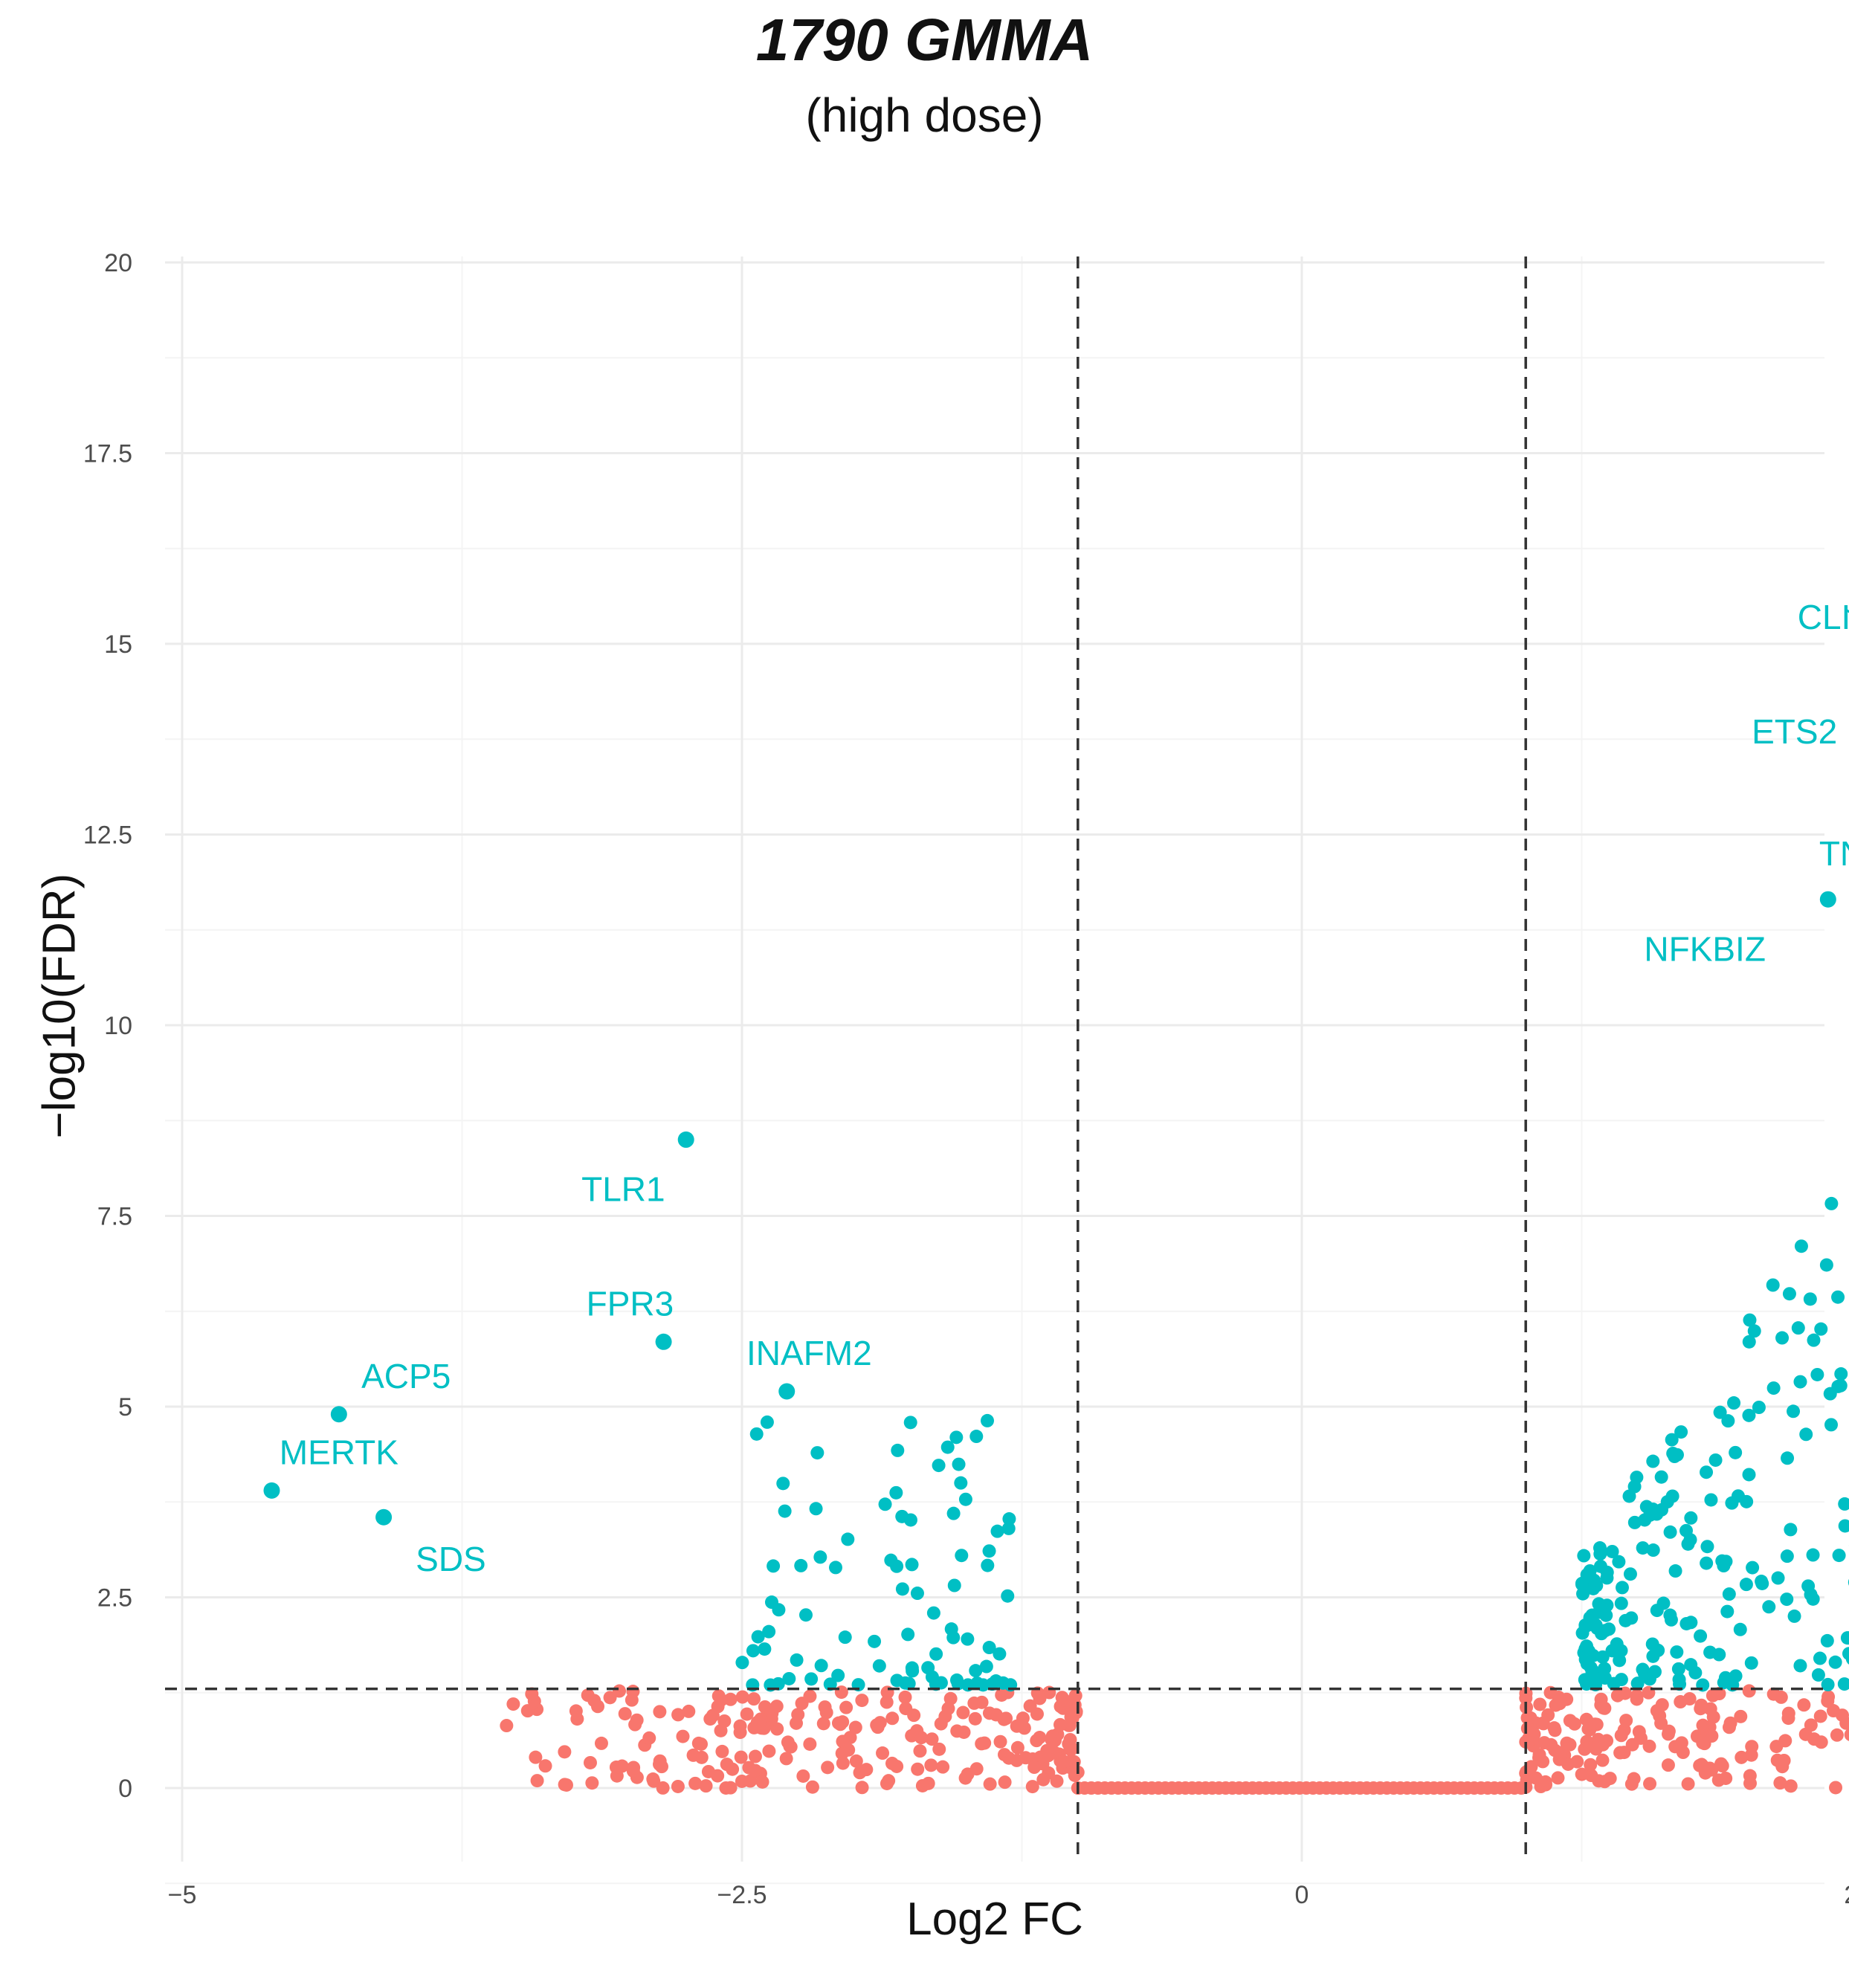  I want to click on x-tick-label: −2.5, so click(742, 1895).